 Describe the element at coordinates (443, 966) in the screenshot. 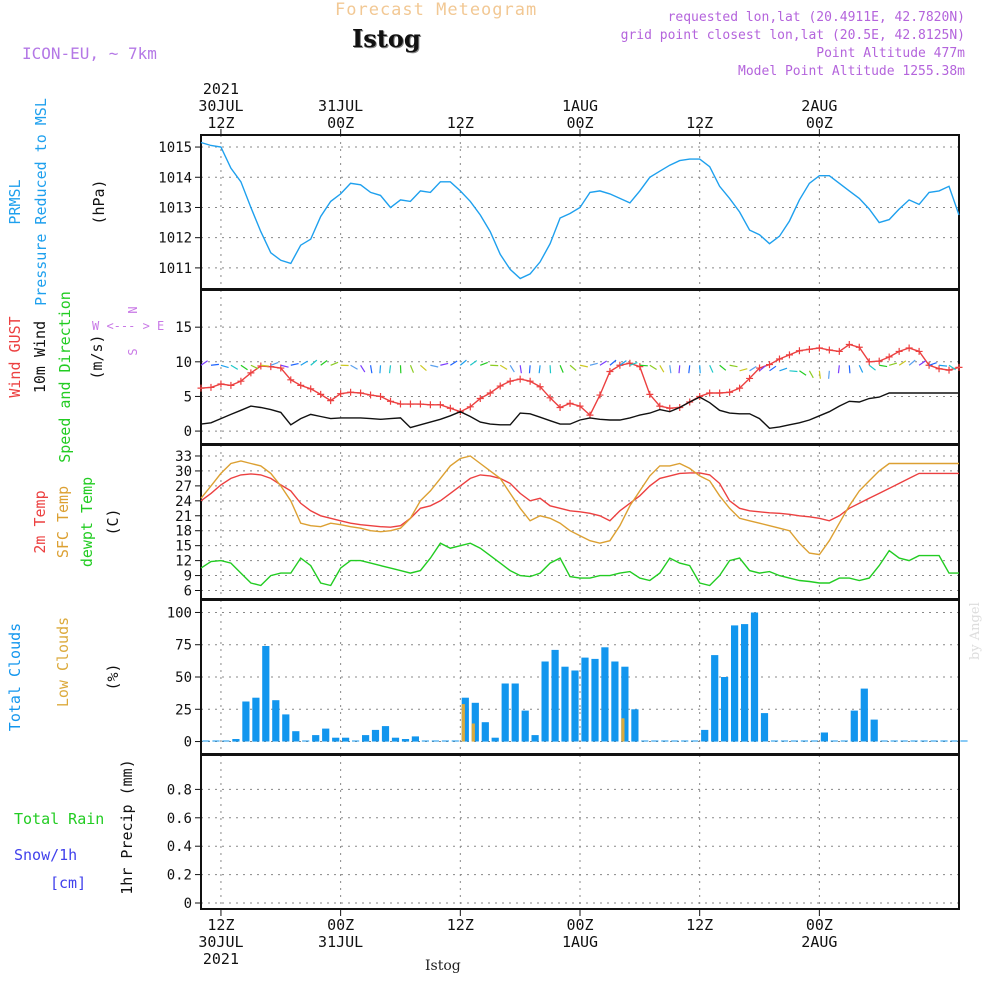

I see `footer-station: Istog` at that location.